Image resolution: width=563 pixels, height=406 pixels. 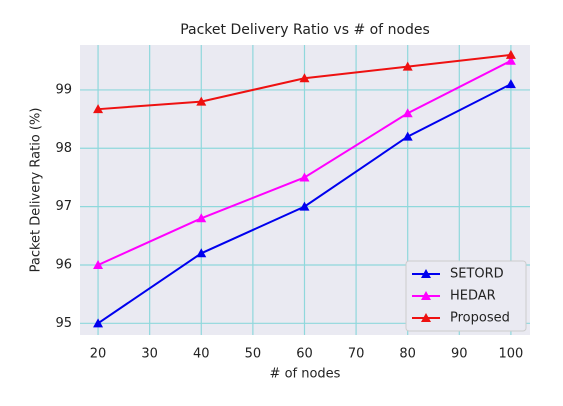 I want to click on x-tick-label: 30, so click(x=149, y=354).